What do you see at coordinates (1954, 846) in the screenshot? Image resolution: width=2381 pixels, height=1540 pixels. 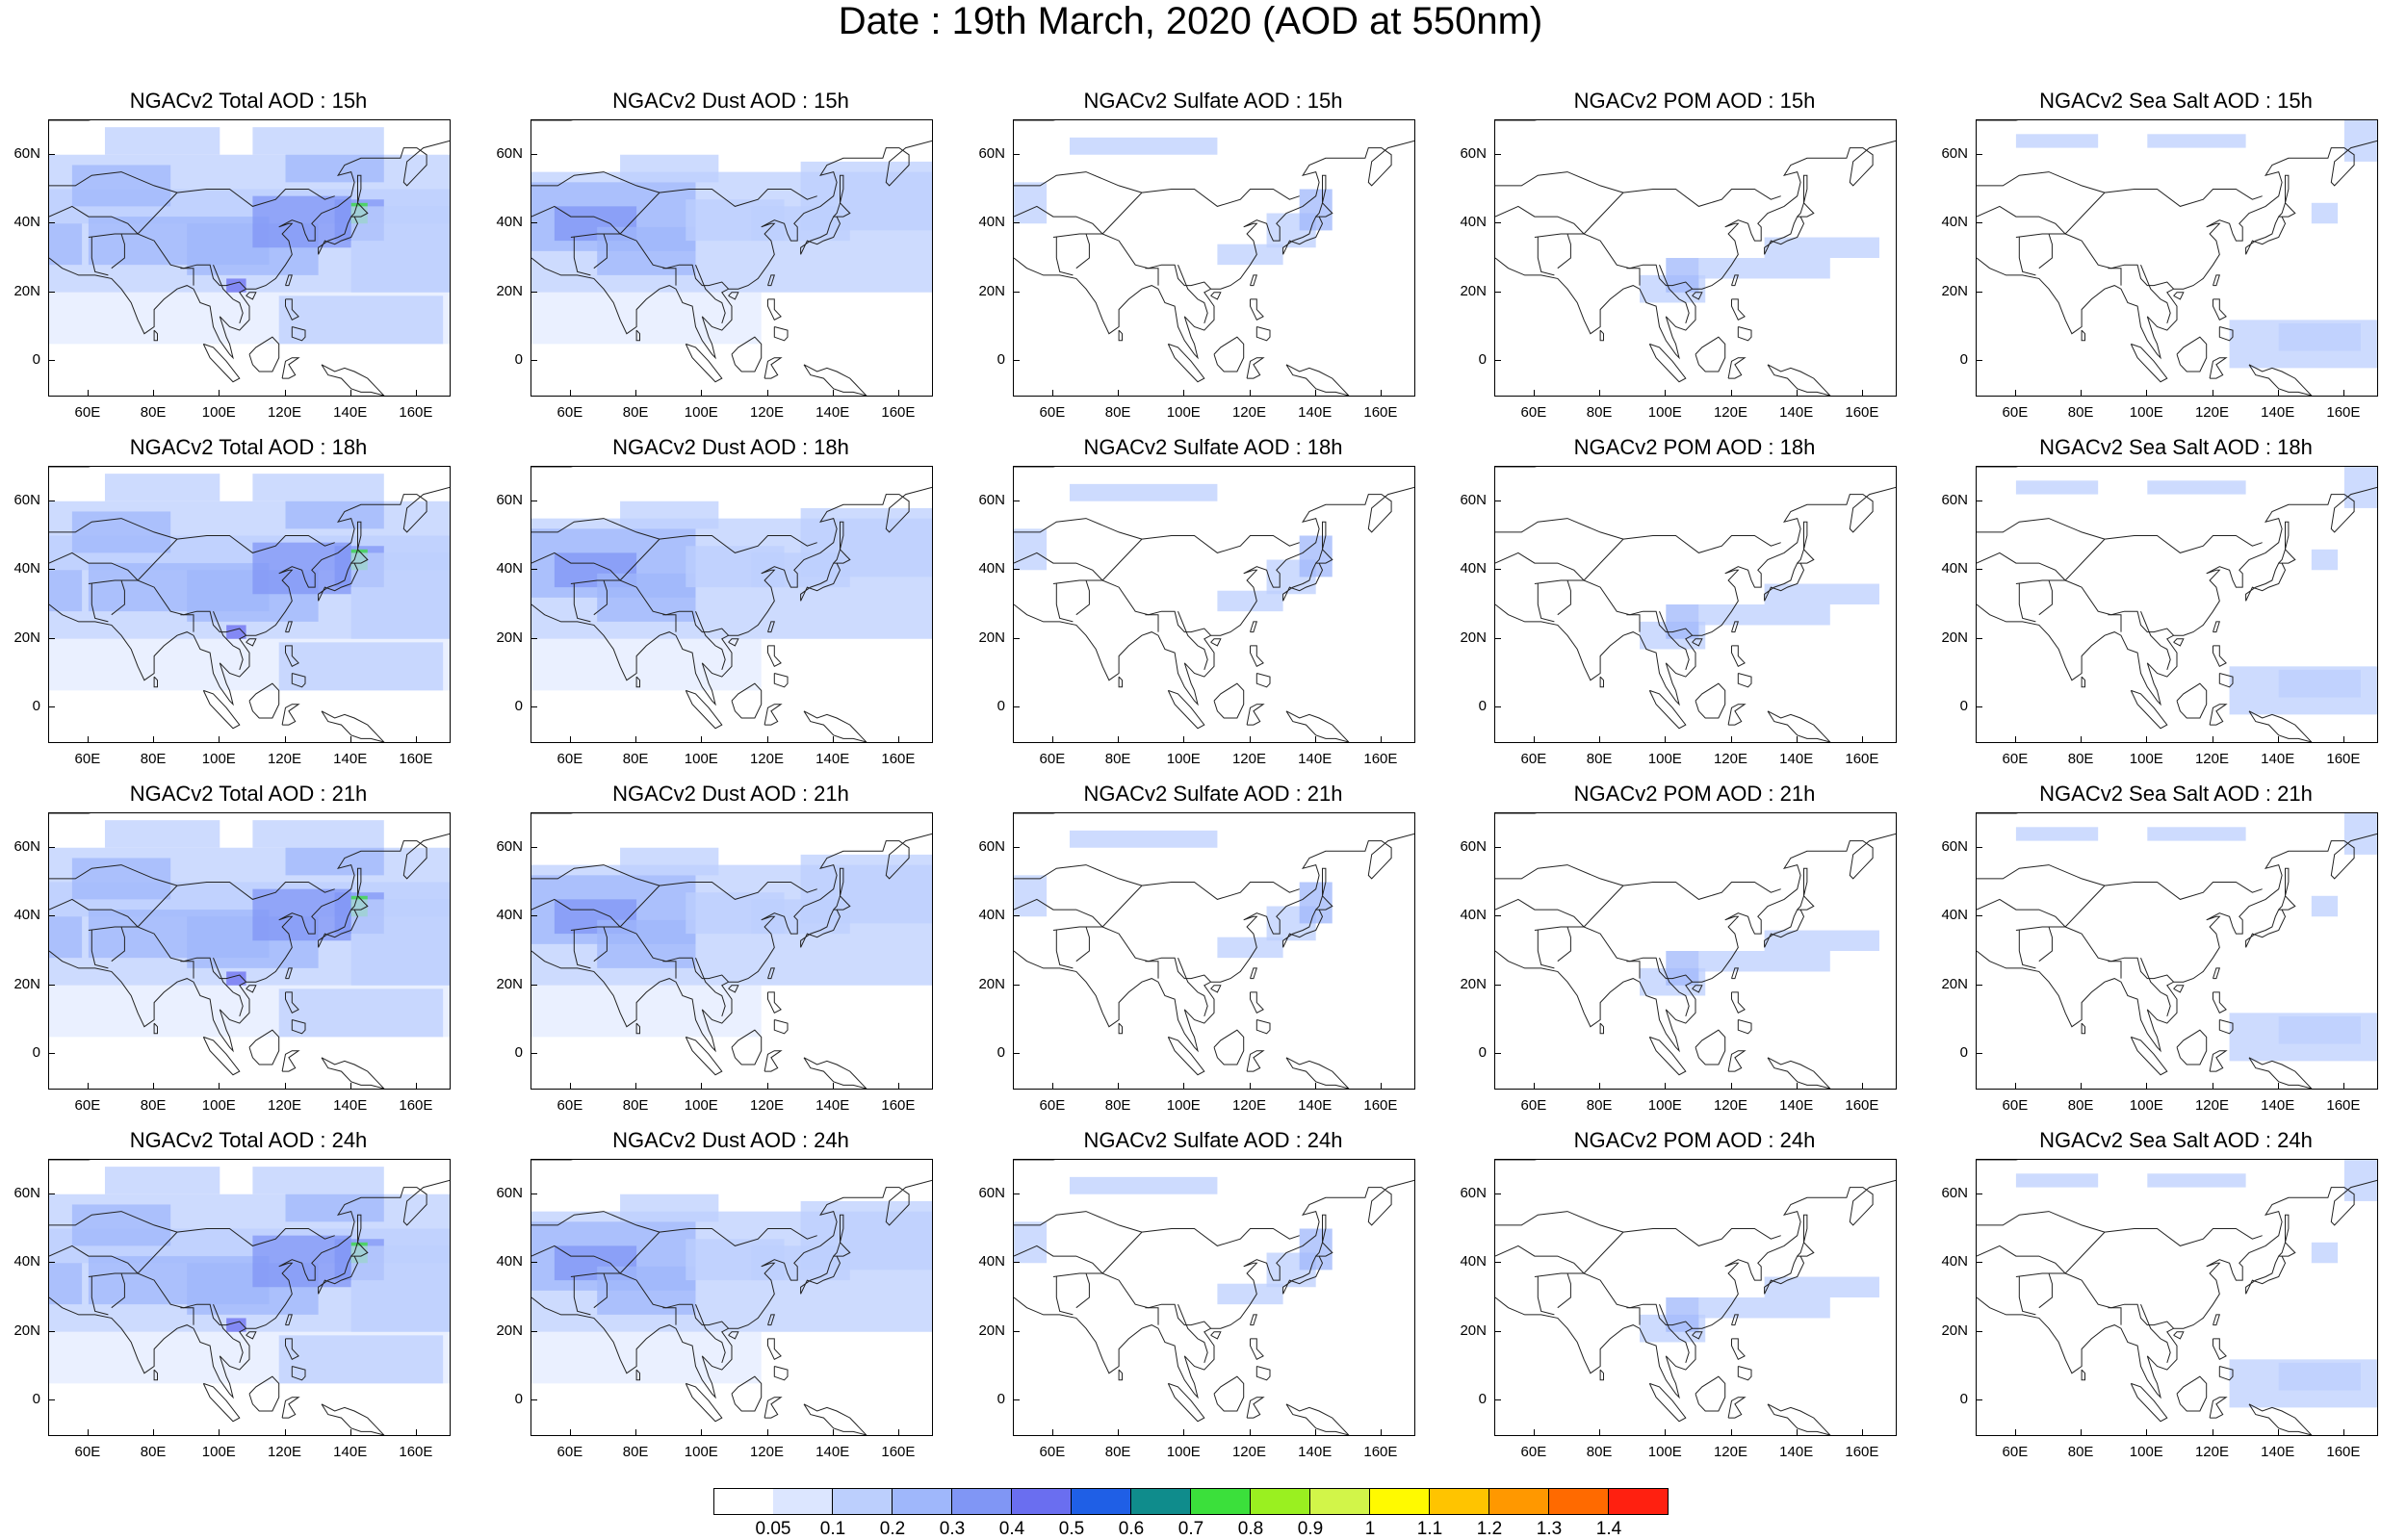 I see `lat-tick-label: 60N` at bounding box center [1954, 846].